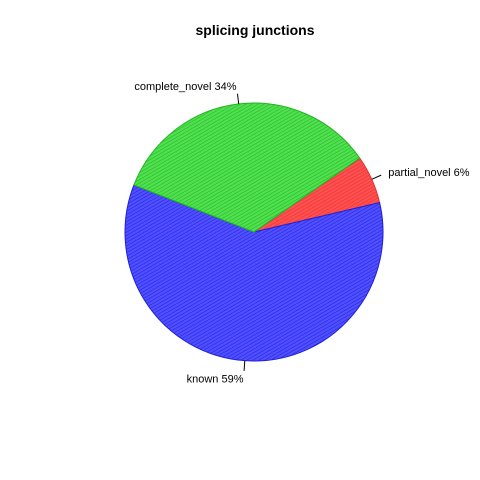  I want to click on leader-line-complete-novel, so click(238, 98).